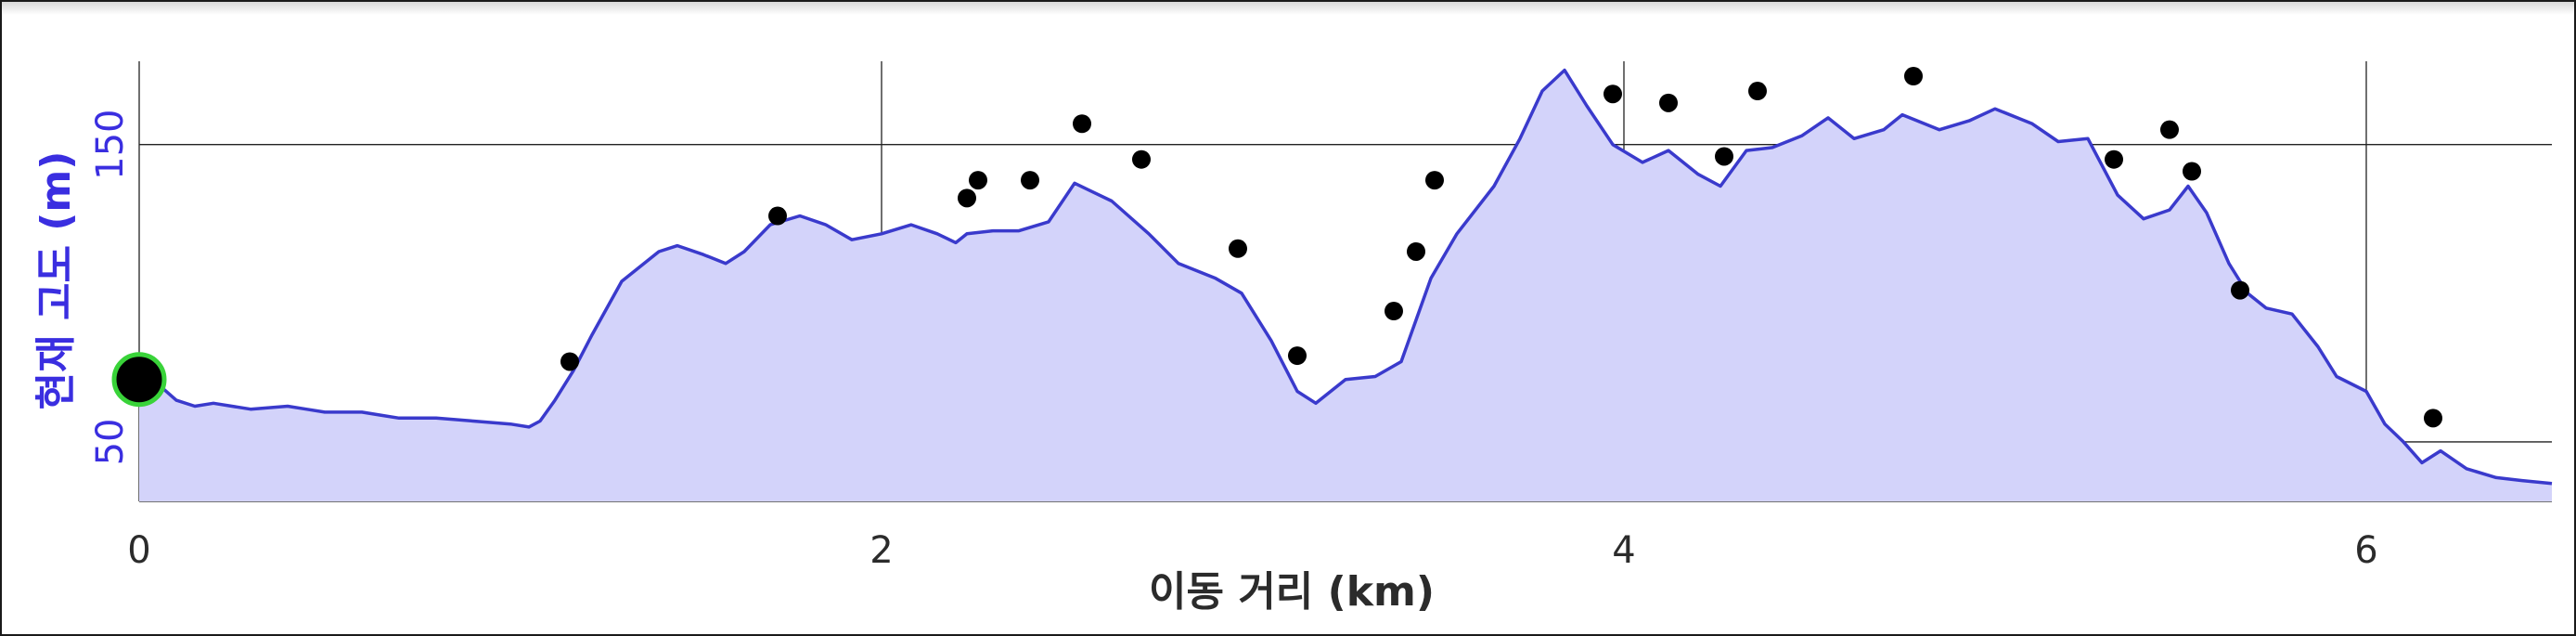 The height and width of the screenshot is (636, 2576). What do you see at coordinates (881, 550) in the screenshot?
I see `x-tick-label: 2` at bounding box center [881, 550].